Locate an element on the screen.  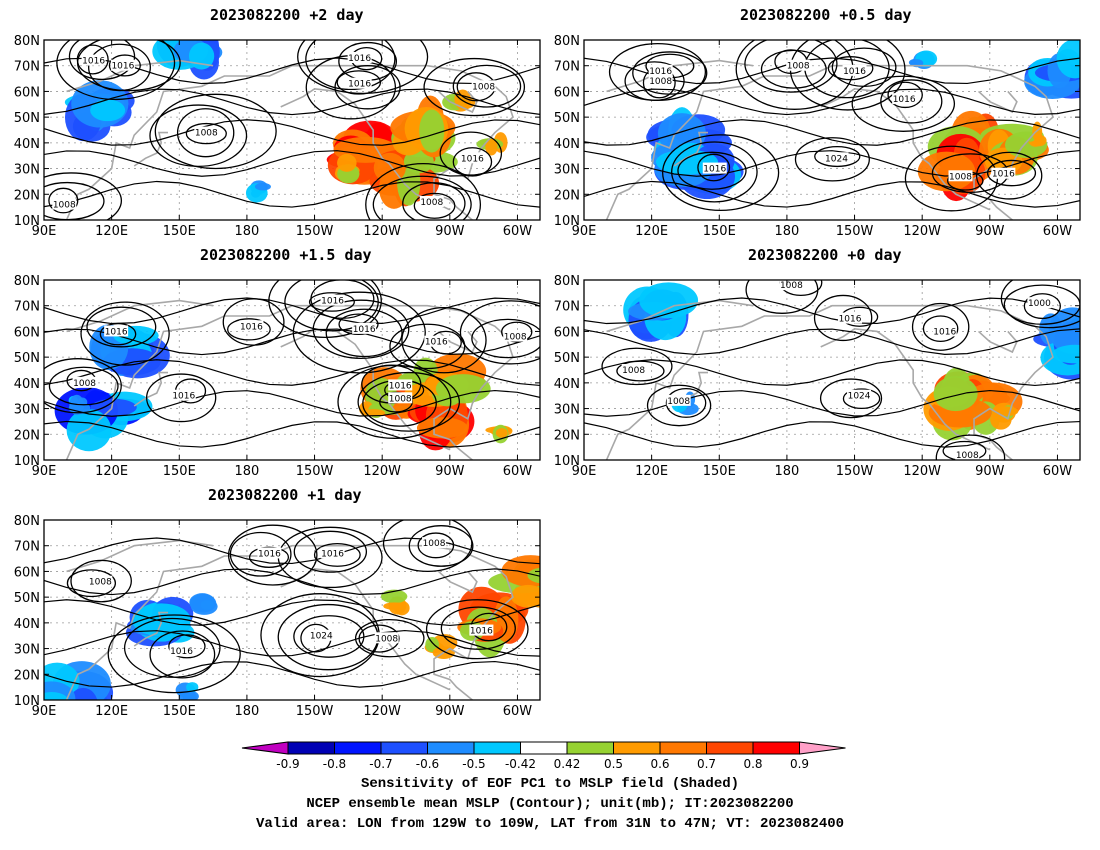
y-tick-label: 70N is located at coordinates (27, 307).